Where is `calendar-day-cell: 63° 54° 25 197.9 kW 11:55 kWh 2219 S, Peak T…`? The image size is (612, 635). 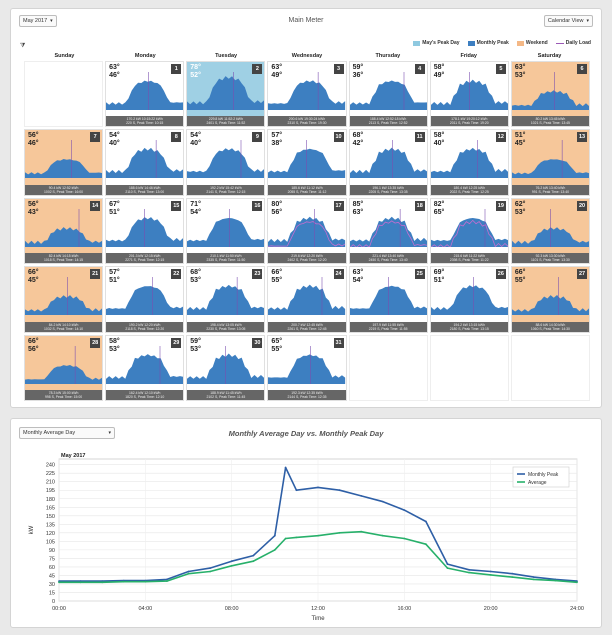
calendar-day-cell: 63° 54° 25 197.9 kW 11:55 kWh 2219 S, Peak T… is located at coordinates (388, 299).